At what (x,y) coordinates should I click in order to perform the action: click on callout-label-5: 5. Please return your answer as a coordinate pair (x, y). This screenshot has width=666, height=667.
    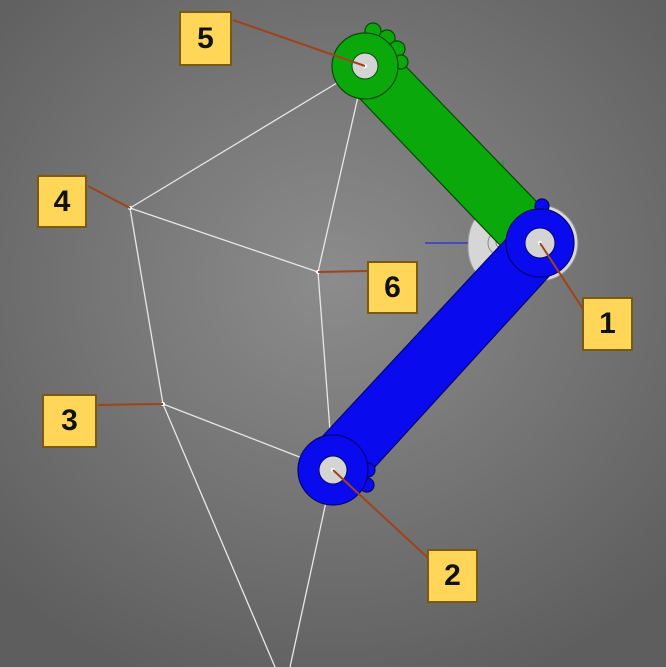
    Looking at the image, I should click on (205, 38).